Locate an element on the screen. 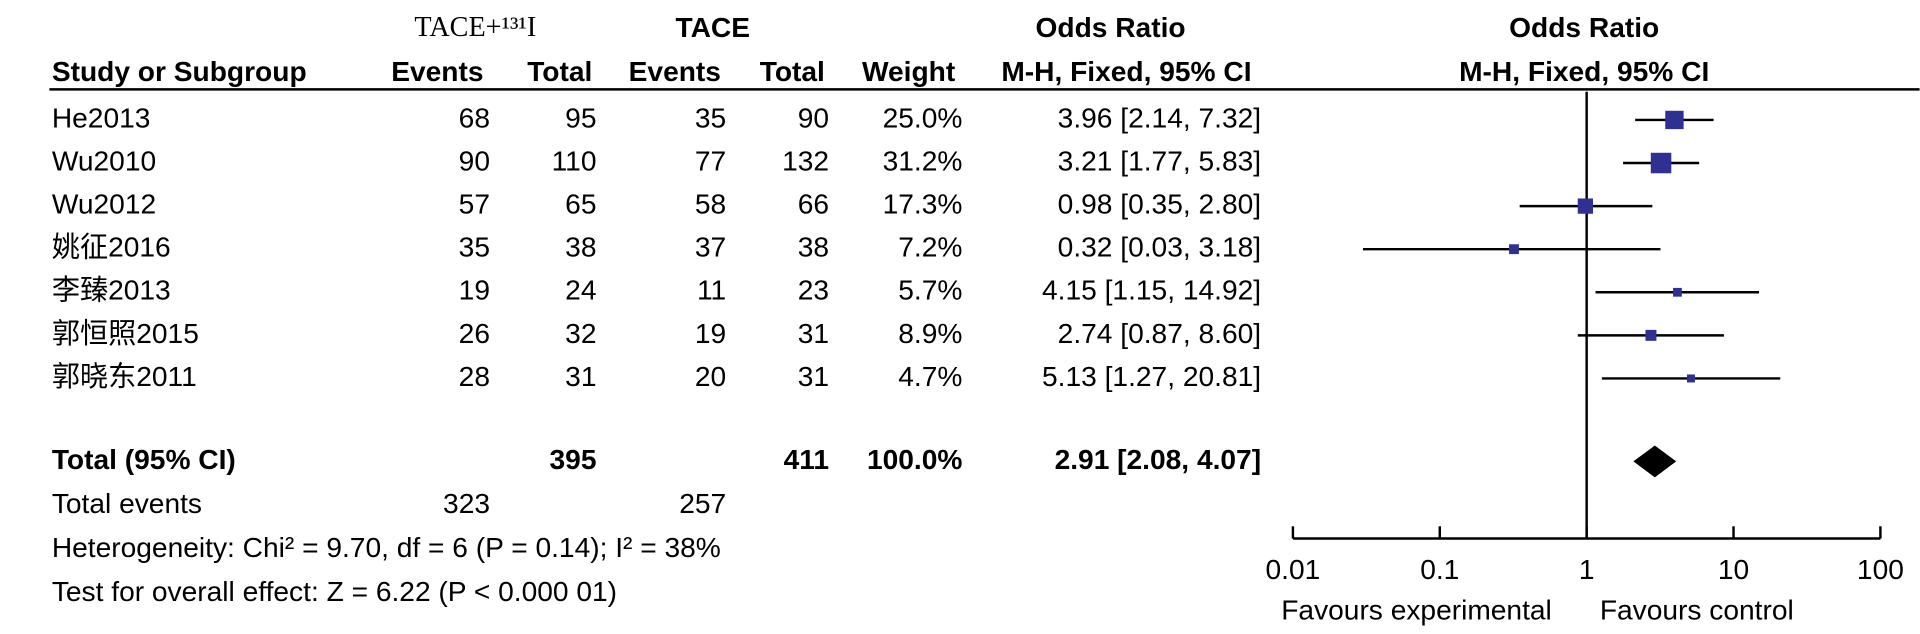 The width and height of the screenshot is (1920, 634). cell: 58 is located at coordinates (710, 204).